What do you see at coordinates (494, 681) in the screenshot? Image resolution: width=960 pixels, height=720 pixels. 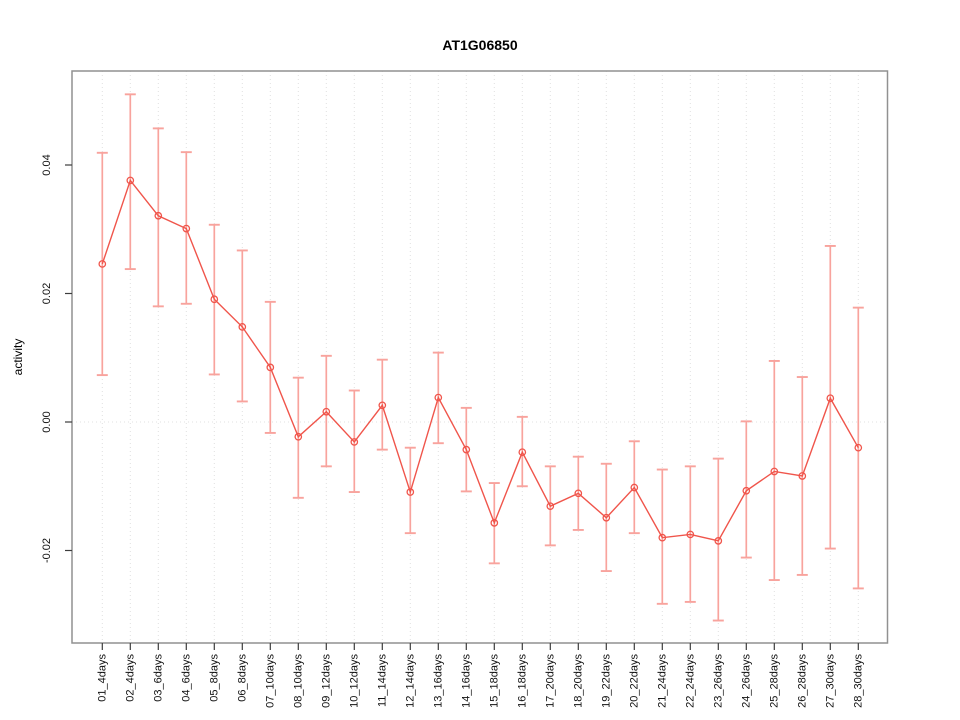 I see `x-tick-label: 15_18days` at bounding box center [494, 681].